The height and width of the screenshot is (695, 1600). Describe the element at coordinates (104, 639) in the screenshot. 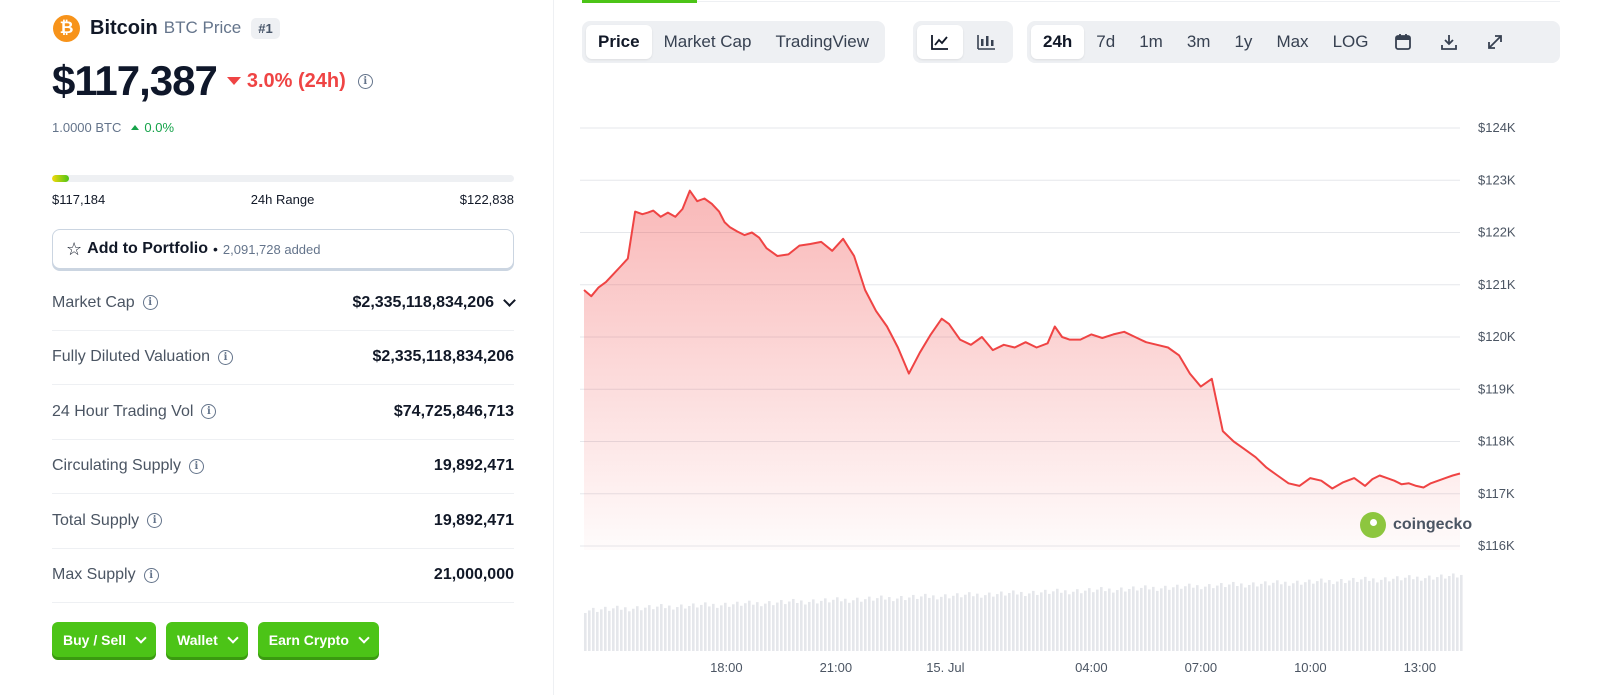

I see `buy-sell-button: Buy / Sell` at that location.